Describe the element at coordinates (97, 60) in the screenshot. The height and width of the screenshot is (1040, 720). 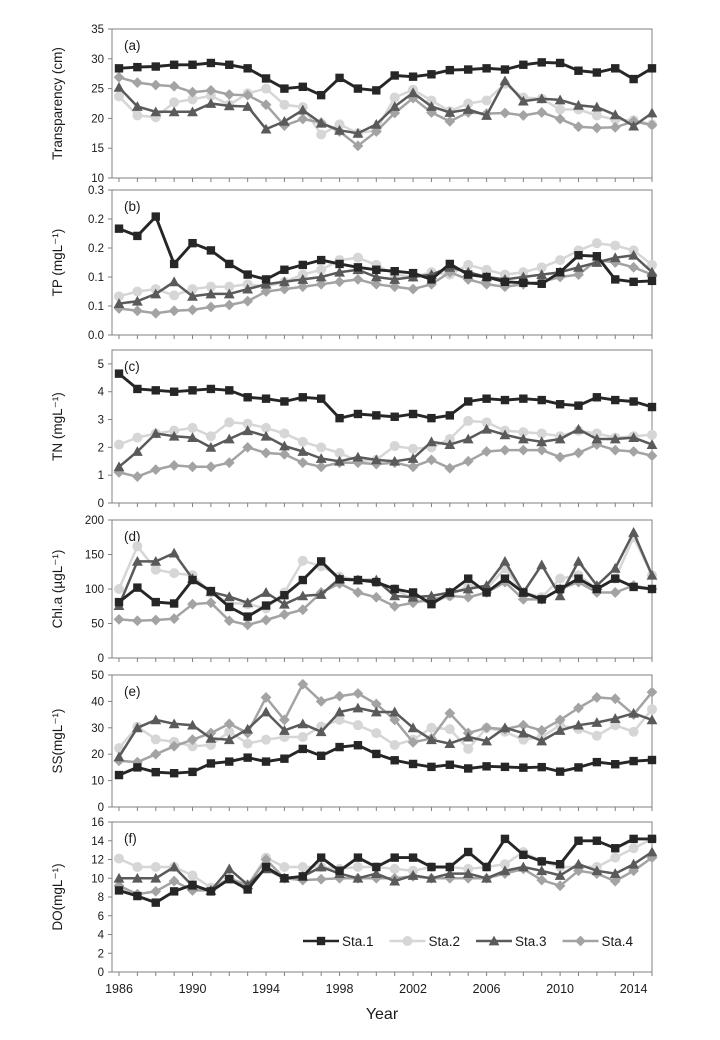
I see `y-tick-label: 30` at that location.